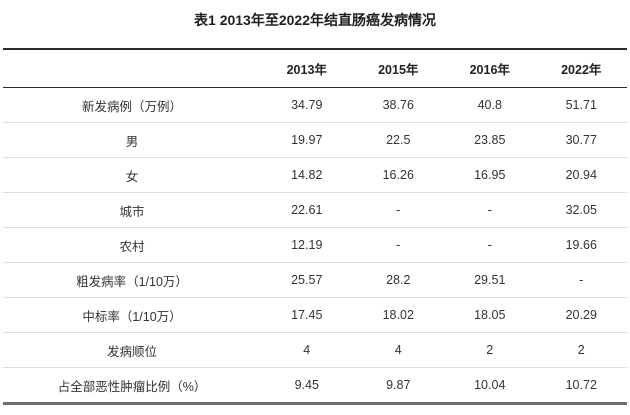  What do you see at coordinates (581, 105) in the screenshot?
I see `cell-value: 51.71` at bounding box center [581, 105].